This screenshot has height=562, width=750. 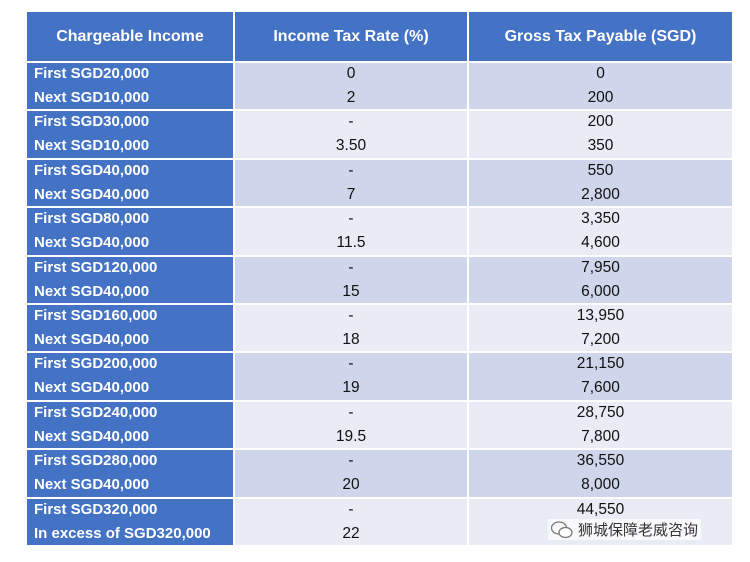 I want to click on table-cell: 0 200, so click(x=601, y=87).